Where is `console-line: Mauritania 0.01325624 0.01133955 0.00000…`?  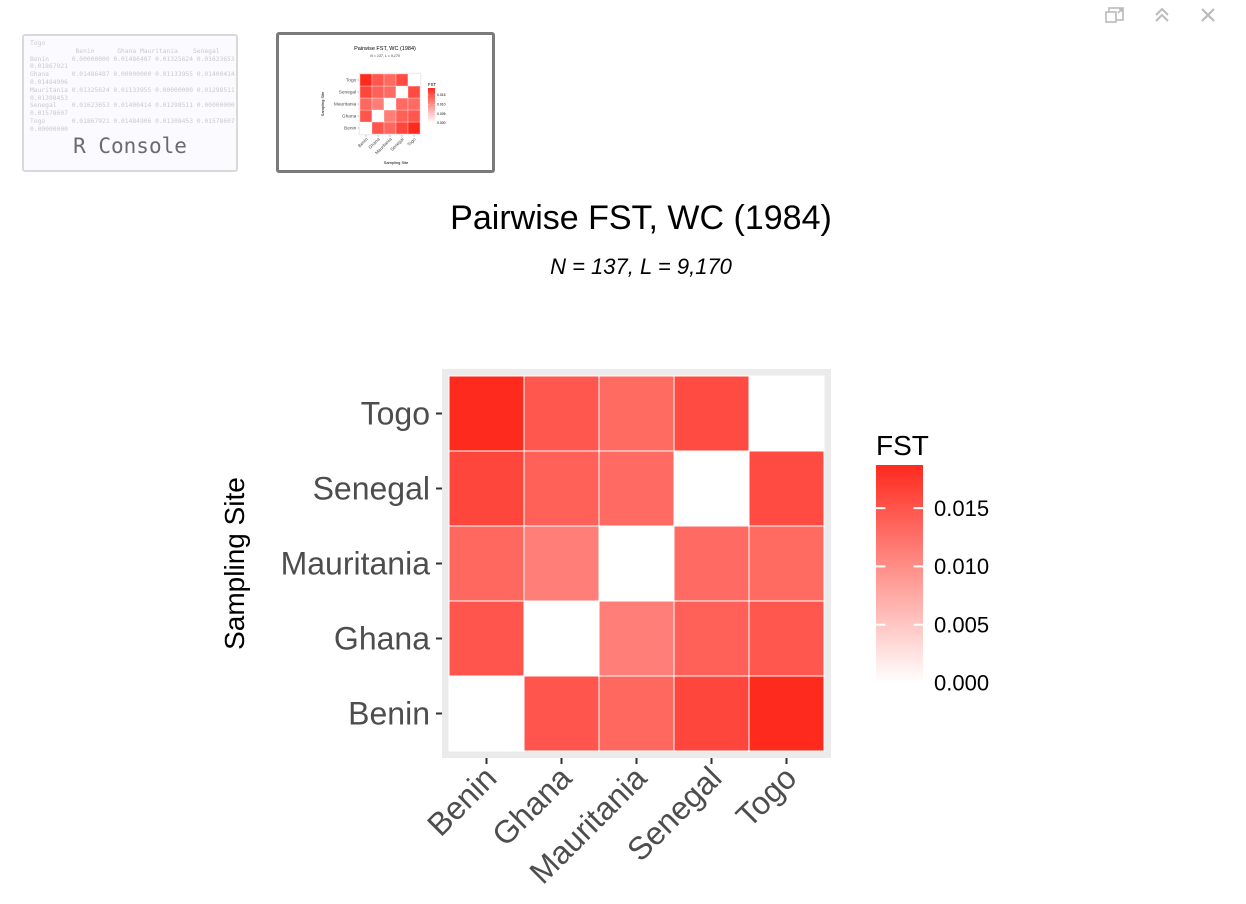 console-line: Mauritania 0.01325624 0.01133955 0.00000… is located at coordinates (132, 90).